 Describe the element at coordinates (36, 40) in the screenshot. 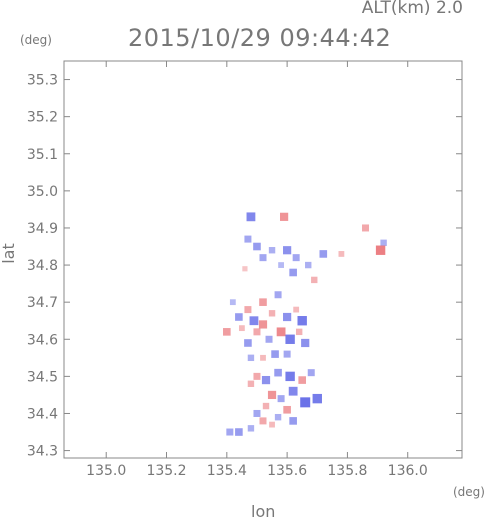

I see `y-axis-unit: (deg)` at that location.